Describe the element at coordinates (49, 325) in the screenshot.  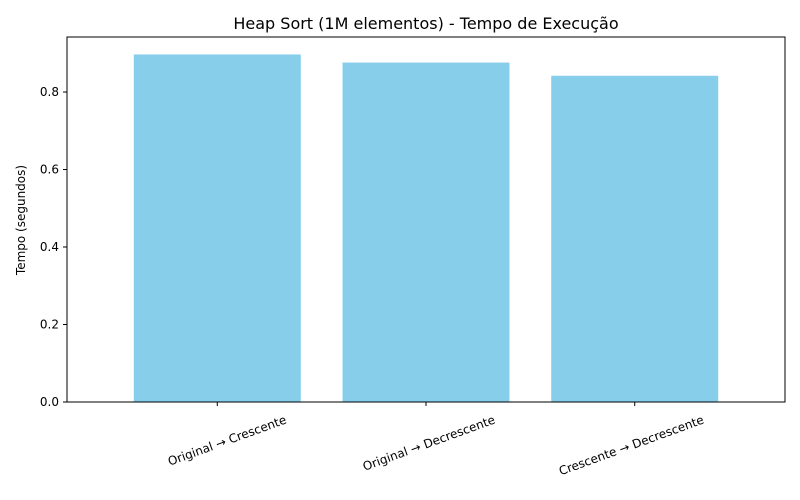
I see `y-tick-label: 0.2` at that location.